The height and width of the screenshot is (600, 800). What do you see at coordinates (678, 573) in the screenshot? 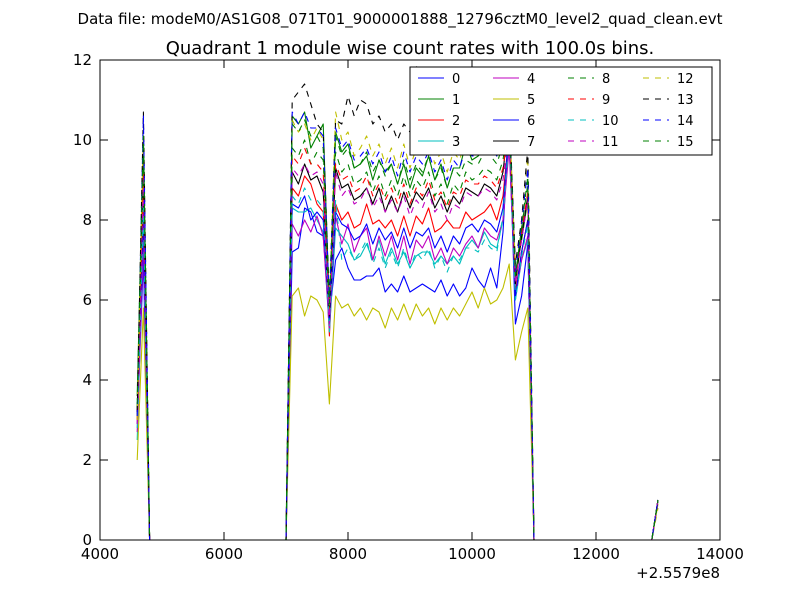
I see `x-offset-label: +2.5579e8` at bounding box center [678, 573].